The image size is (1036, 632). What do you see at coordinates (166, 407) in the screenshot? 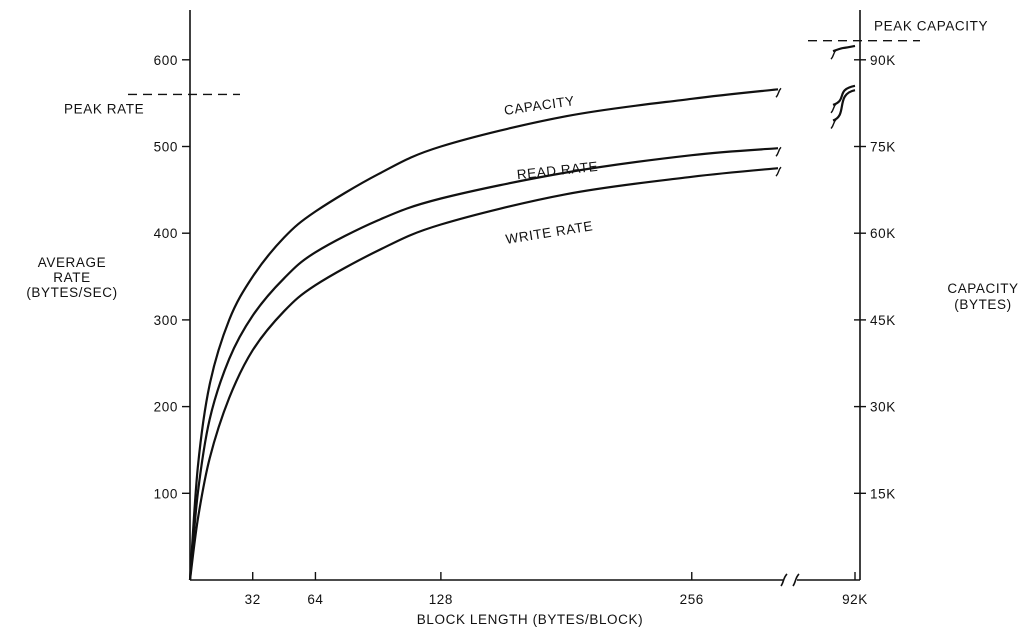
I see `y-left-tick-label: 200` at bounding box center [166, 407].